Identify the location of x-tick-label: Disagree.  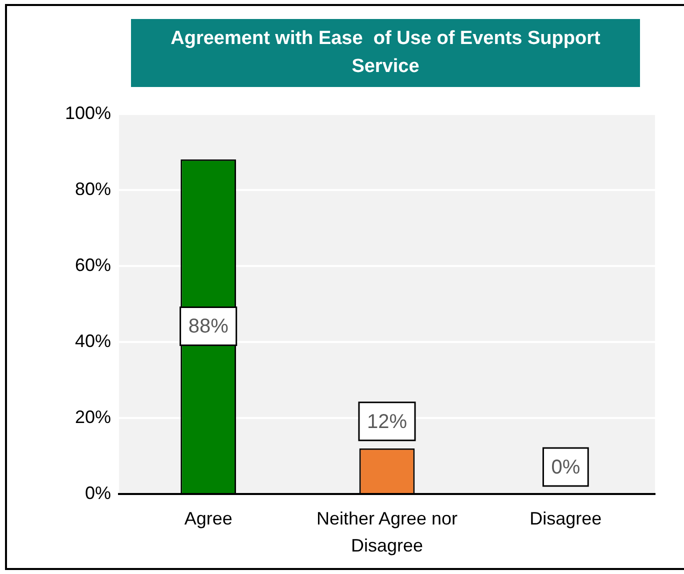
(566, 518).